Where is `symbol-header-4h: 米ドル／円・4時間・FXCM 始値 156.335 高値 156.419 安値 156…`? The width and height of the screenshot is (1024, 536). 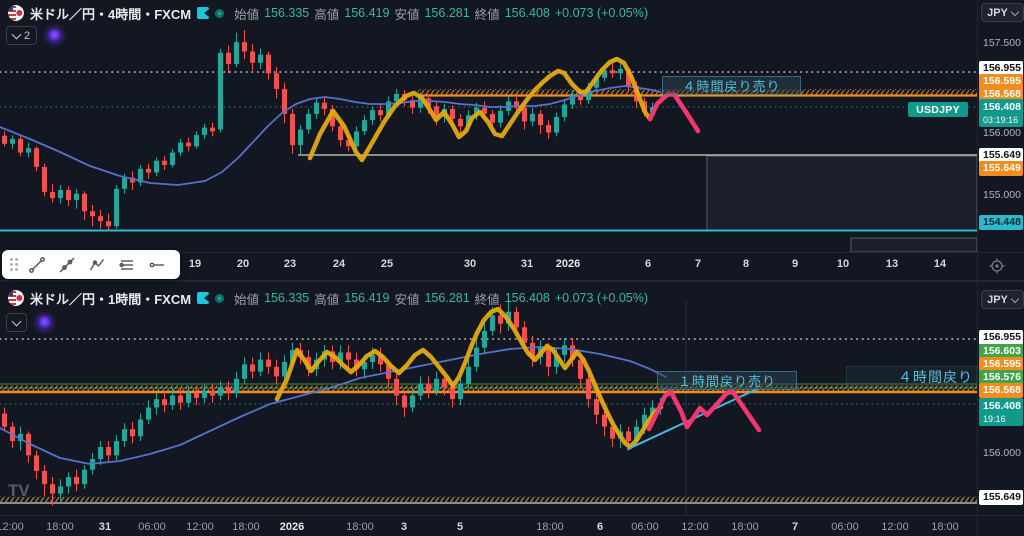 symbol-header-4h: 米ドル／円・4時間・FXCM 始値 156.335 高値 156.419 安値 156… is located at coordinates (328, 13).